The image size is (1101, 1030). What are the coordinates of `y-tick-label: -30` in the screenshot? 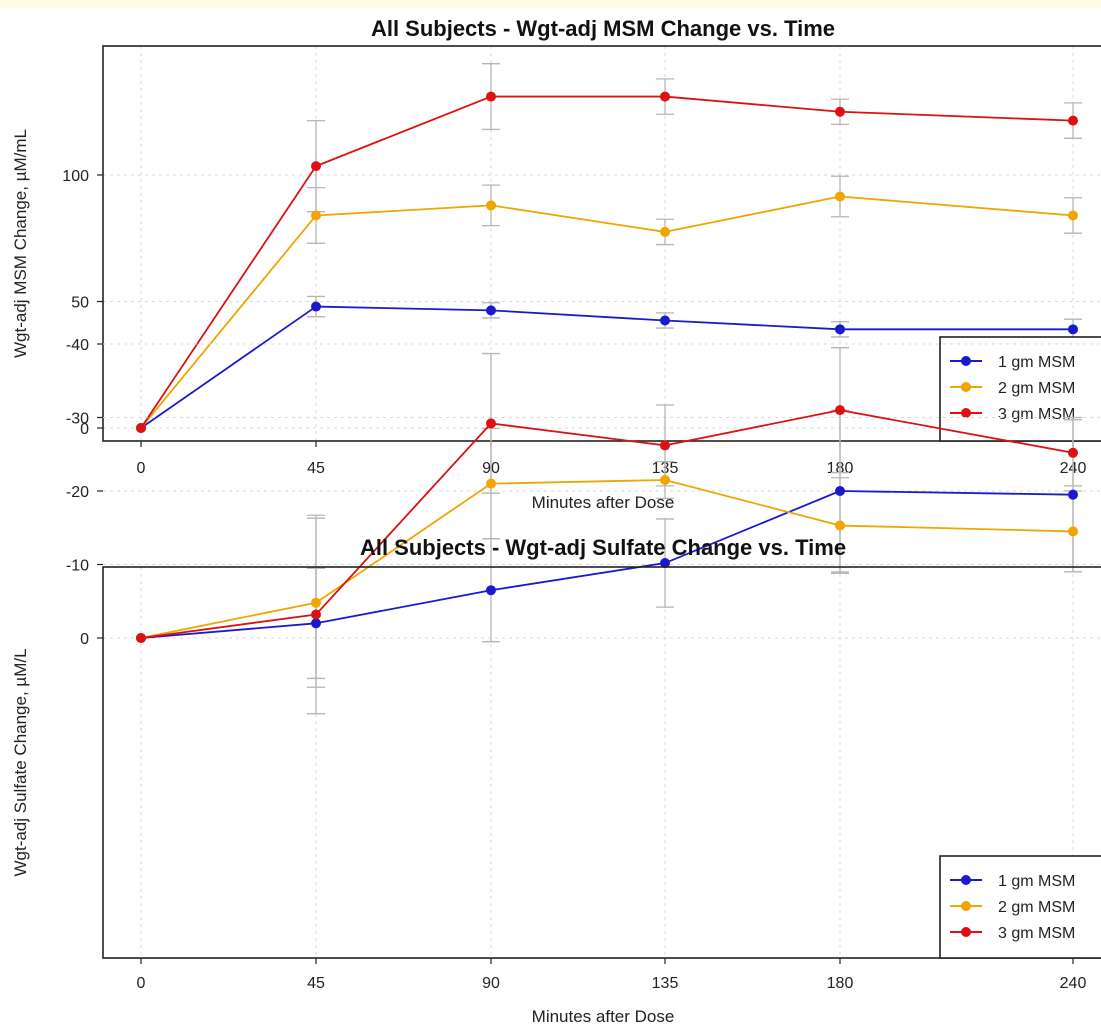 It's located at (77, 419).